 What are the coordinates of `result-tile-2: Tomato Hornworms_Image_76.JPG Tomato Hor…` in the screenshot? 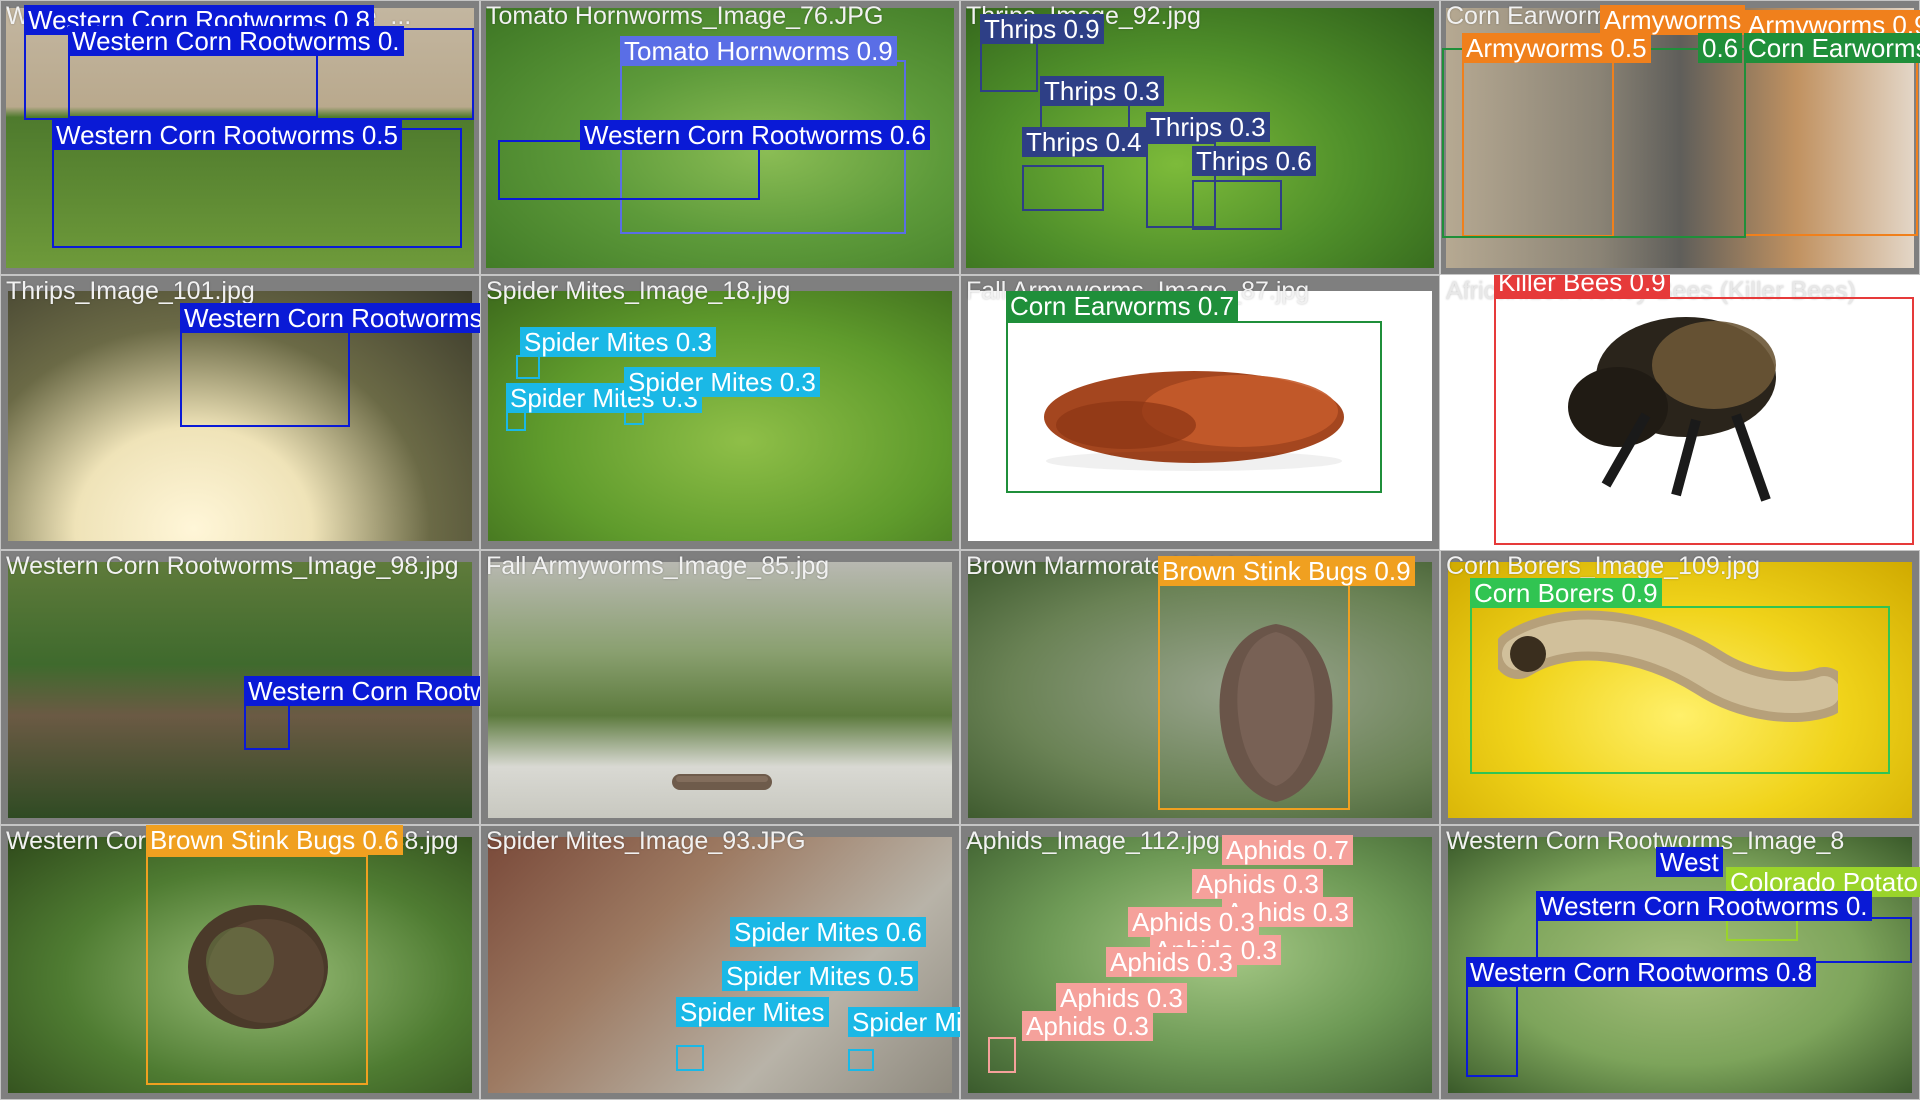 It's located at (720, 137).